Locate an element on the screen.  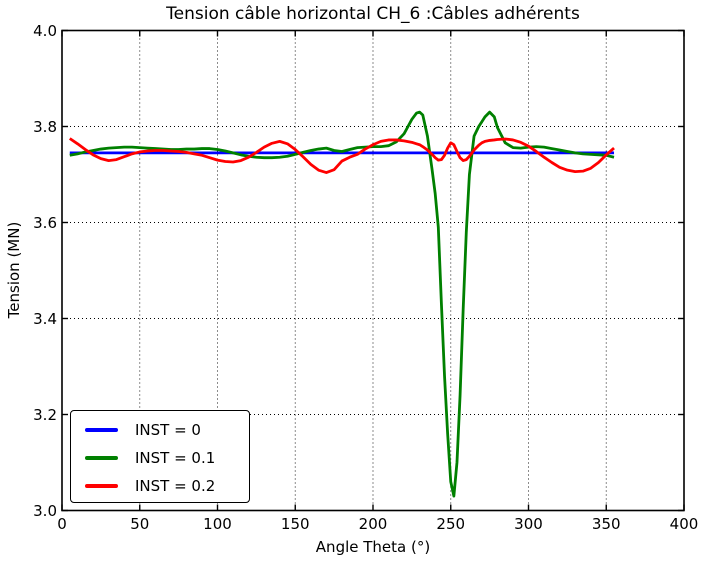
x-tick-label: 150 is located at coordinates (295, 524).